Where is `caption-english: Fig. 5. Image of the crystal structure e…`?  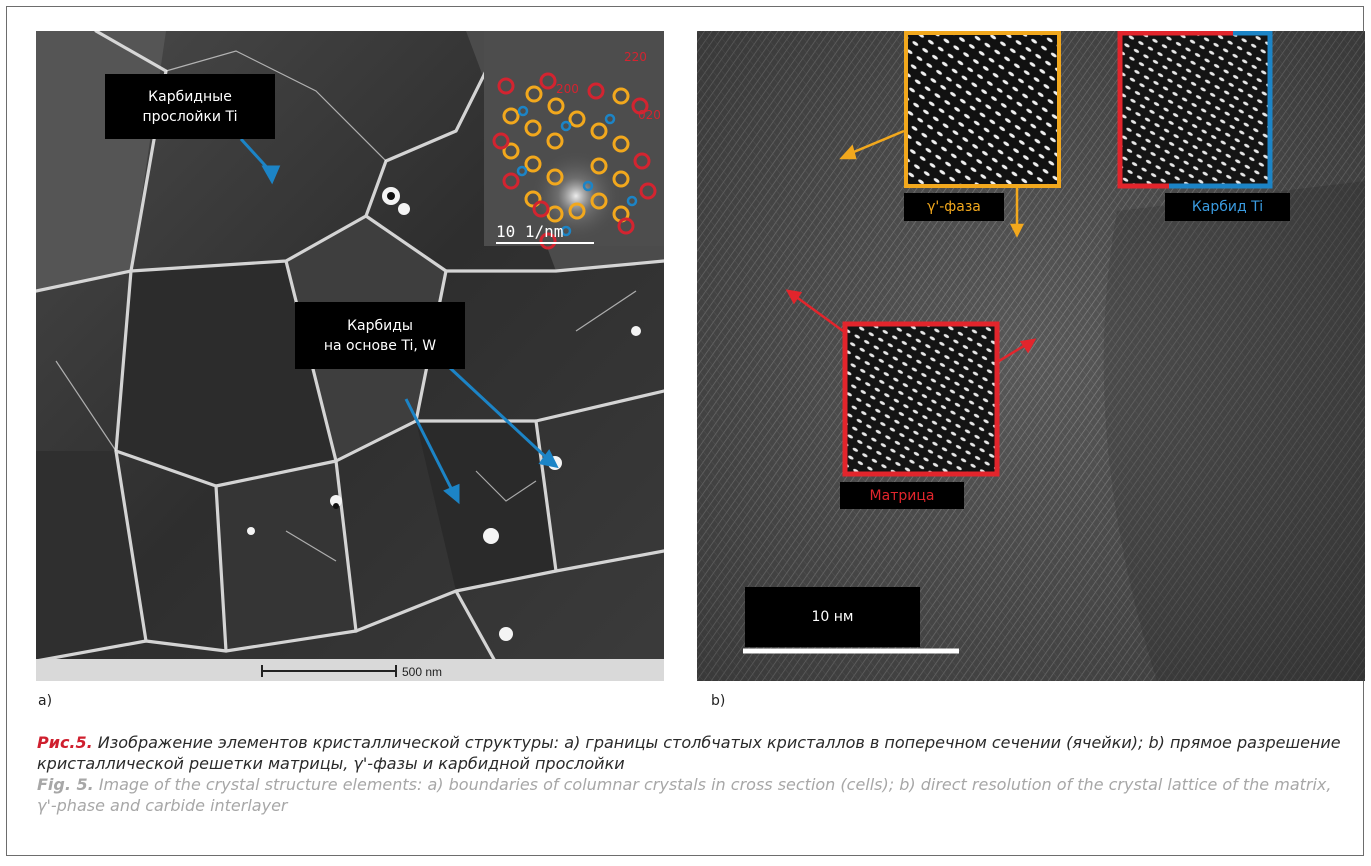 caption-english: Fig. 5. Image of the crystal structure e… is located at coordinates (692, 795).